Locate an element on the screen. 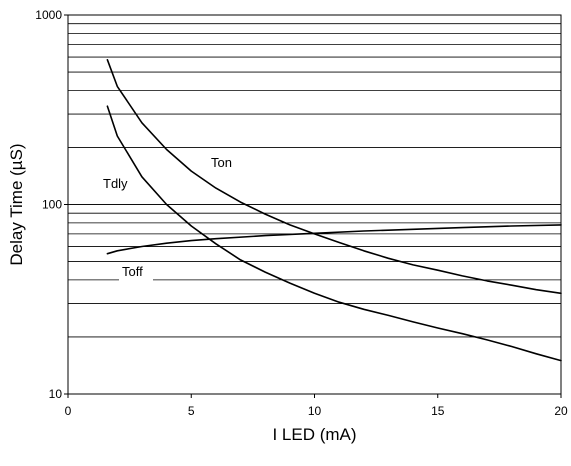 The height and width of the screenshot is (466, 571). series-label-tdly: Tdly is located at coordinates (115, 183).